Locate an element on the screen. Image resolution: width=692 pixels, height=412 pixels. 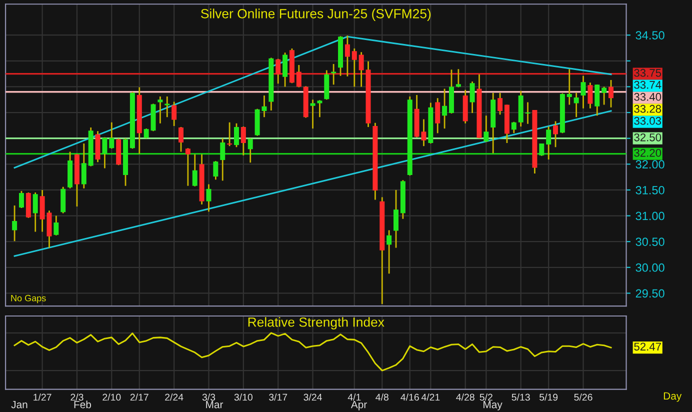
y-tick-label: 30.50 is located at coordinates (650, 242).